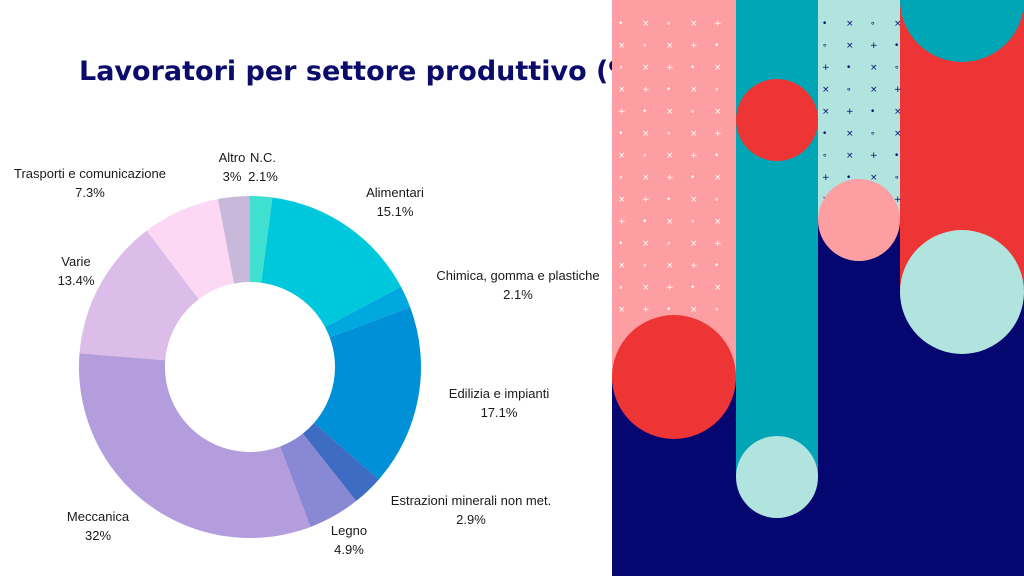  I want to click on slice-label-legno: Legno, so click(349, 530).